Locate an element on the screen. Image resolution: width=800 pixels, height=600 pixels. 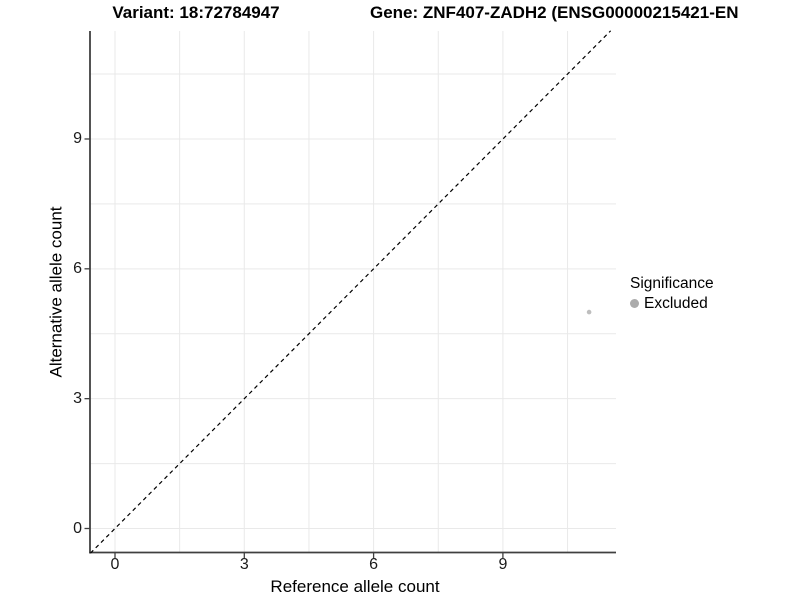
x-tick-label: 3 is located at coordinates (244, 564).